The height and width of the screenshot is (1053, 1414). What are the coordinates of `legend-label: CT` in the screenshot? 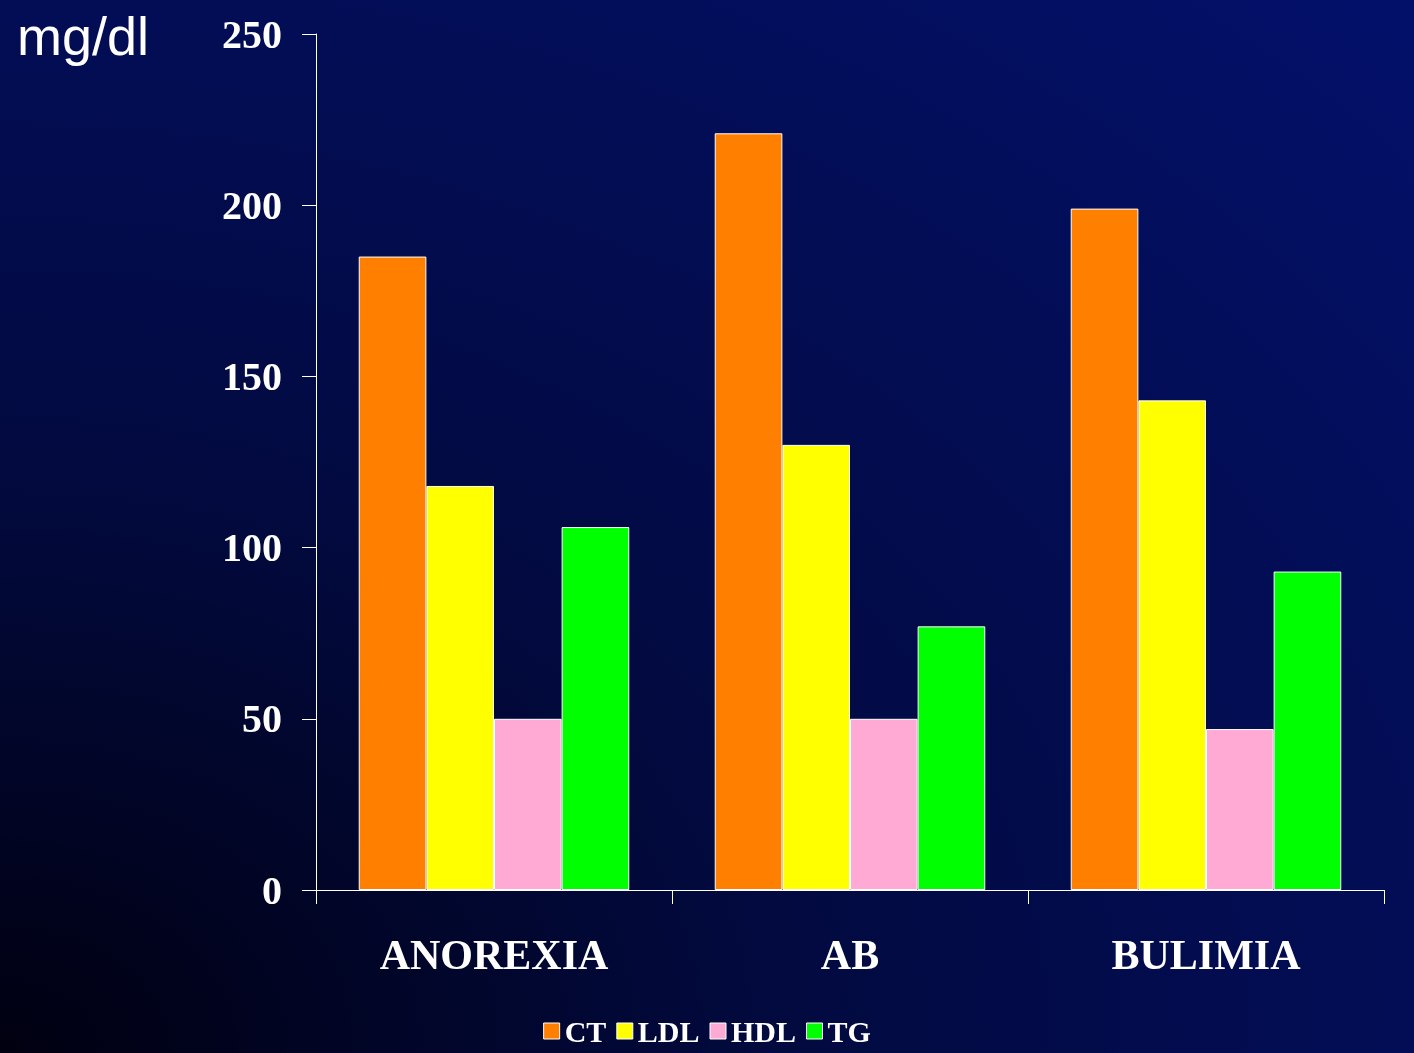 It's located at (585, 1031).